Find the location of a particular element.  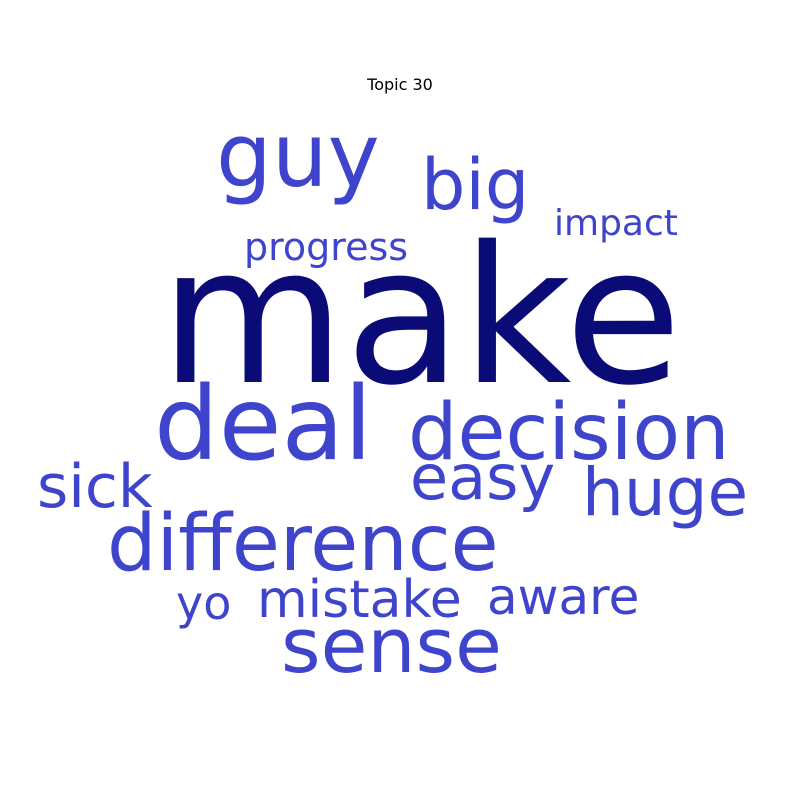

word-yo: yo is located at coordinates (204, 603).